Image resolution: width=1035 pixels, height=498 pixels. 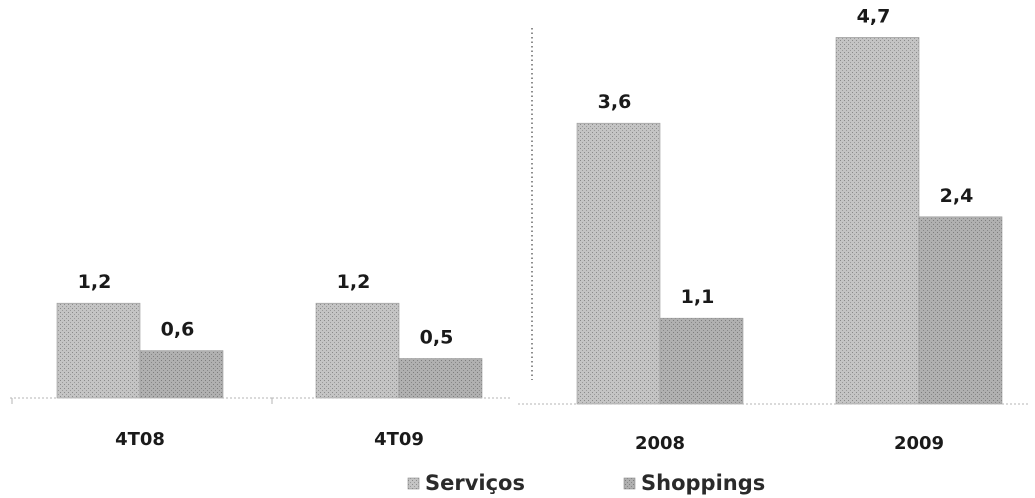 I want to click on value-label: 3,6, so click(x=615, y=102).